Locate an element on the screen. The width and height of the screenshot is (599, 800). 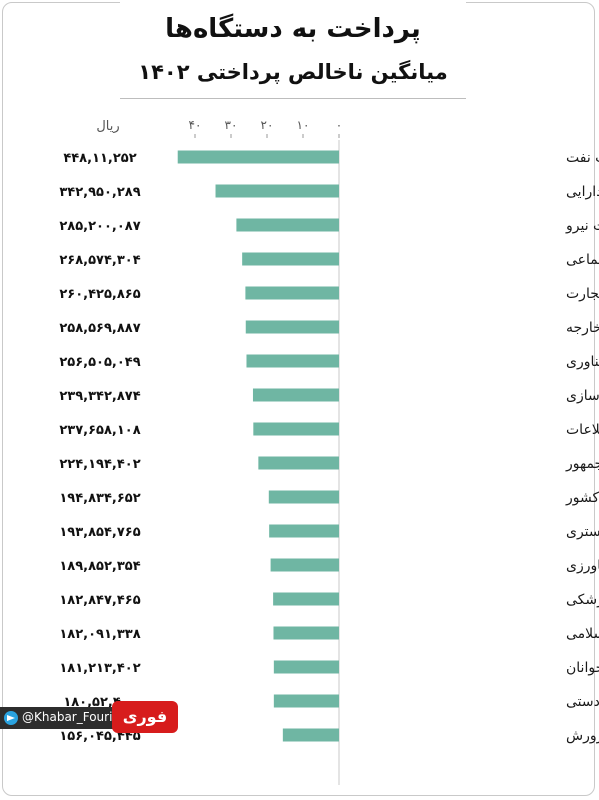
watermark-logo: فوری is located at coordinates (145, 717).